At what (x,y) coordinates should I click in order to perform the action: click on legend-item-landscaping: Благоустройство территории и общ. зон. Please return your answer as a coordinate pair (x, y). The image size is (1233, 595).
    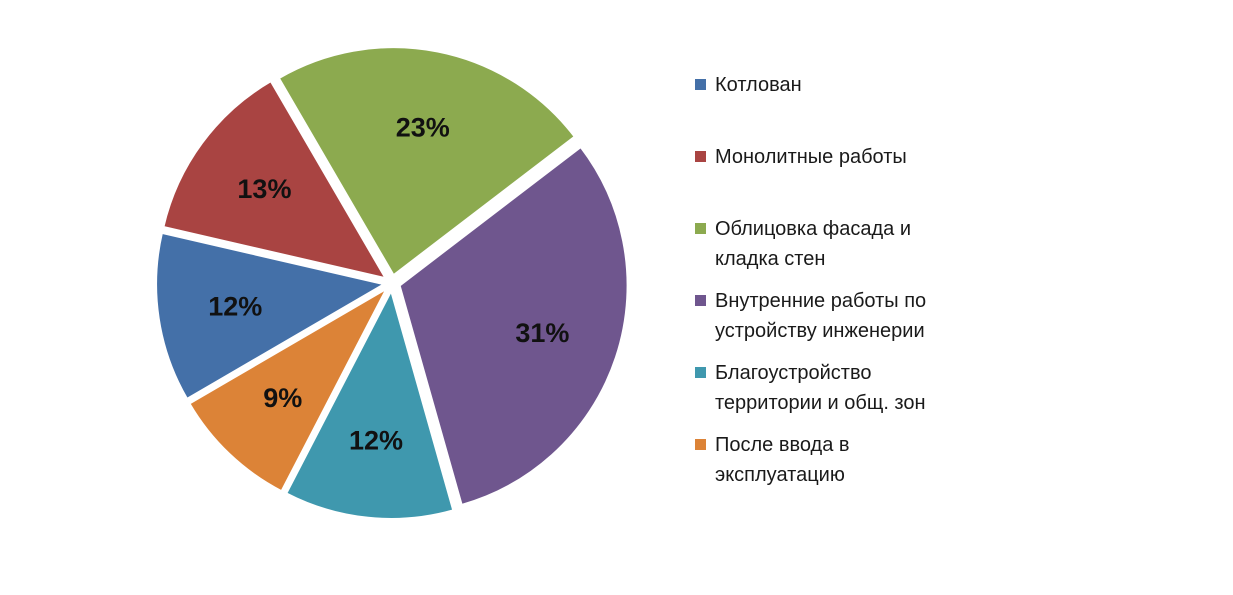
    Looking at the image, I should click on (843, 394).